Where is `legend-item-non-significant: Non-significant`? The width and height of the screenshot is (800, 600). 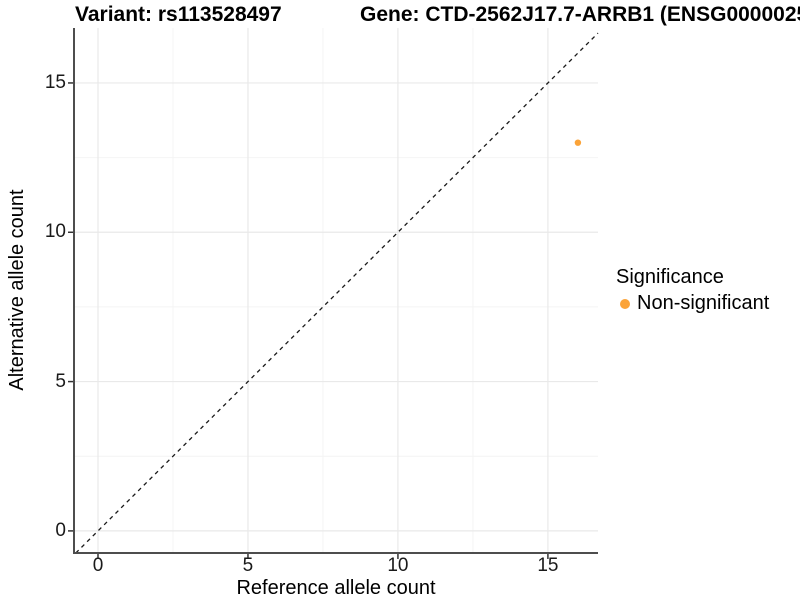
legend-item-non-significant: Non-significant is located at coordinates (692, 303).